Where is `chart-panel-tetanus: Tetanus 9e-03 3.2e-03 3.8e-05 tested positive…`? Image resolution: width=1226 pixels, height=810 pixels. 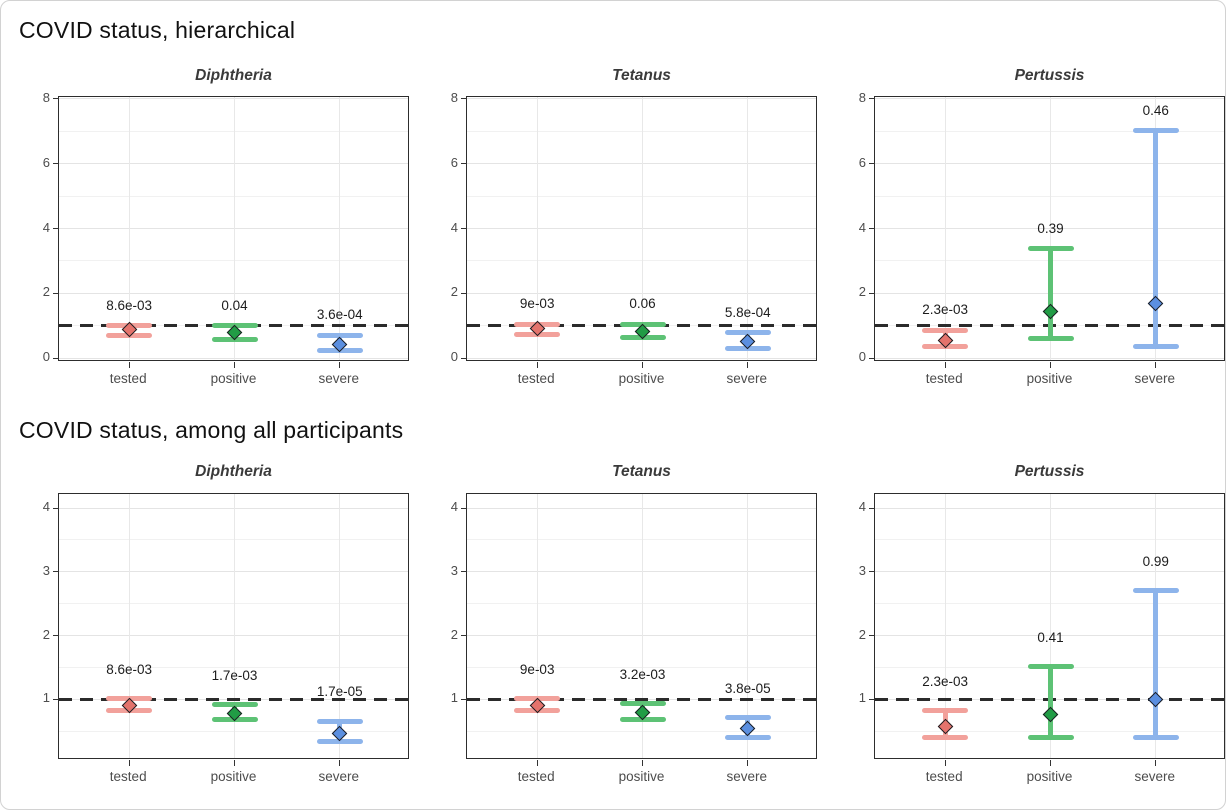
chart-panel-tetanus: Tetanus 9e-03 3.2e-03 3.8e-05 tested positive… is located at coordinates (617, 622).